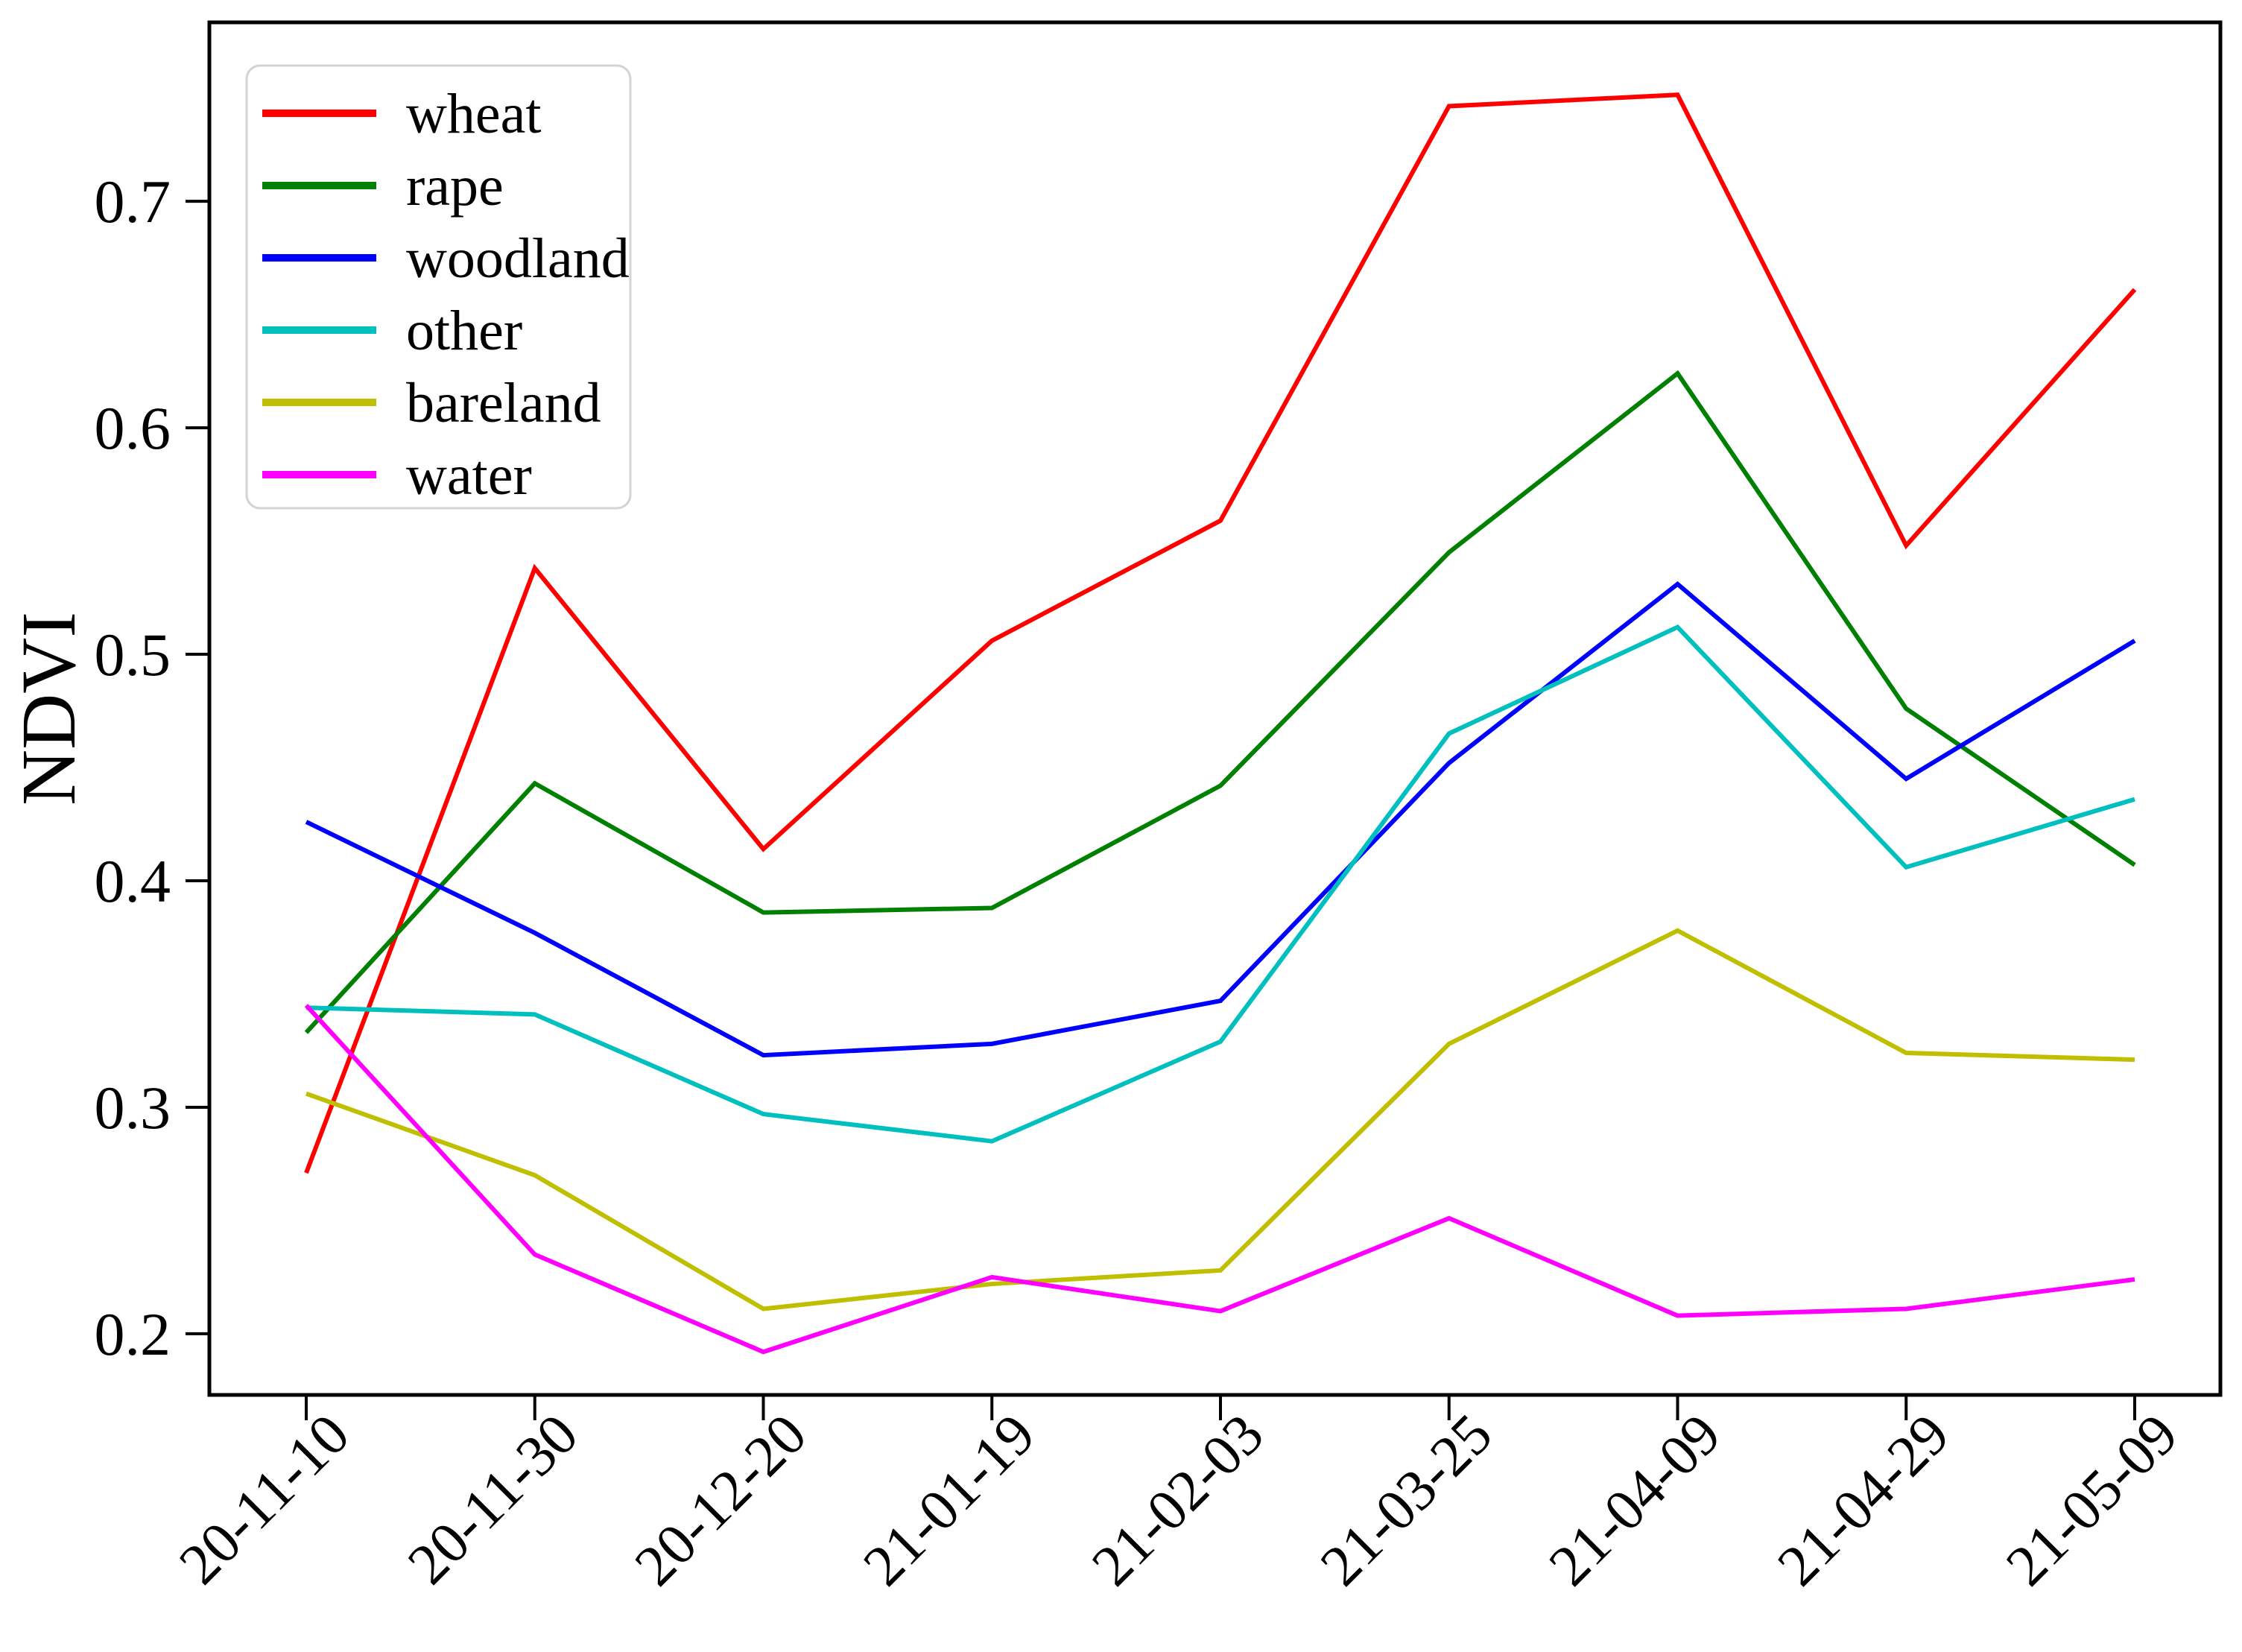 Image resolution: width=2242 pixels, height=1652 pixels. I want to click on legend-item: rape, so click(383, 187).